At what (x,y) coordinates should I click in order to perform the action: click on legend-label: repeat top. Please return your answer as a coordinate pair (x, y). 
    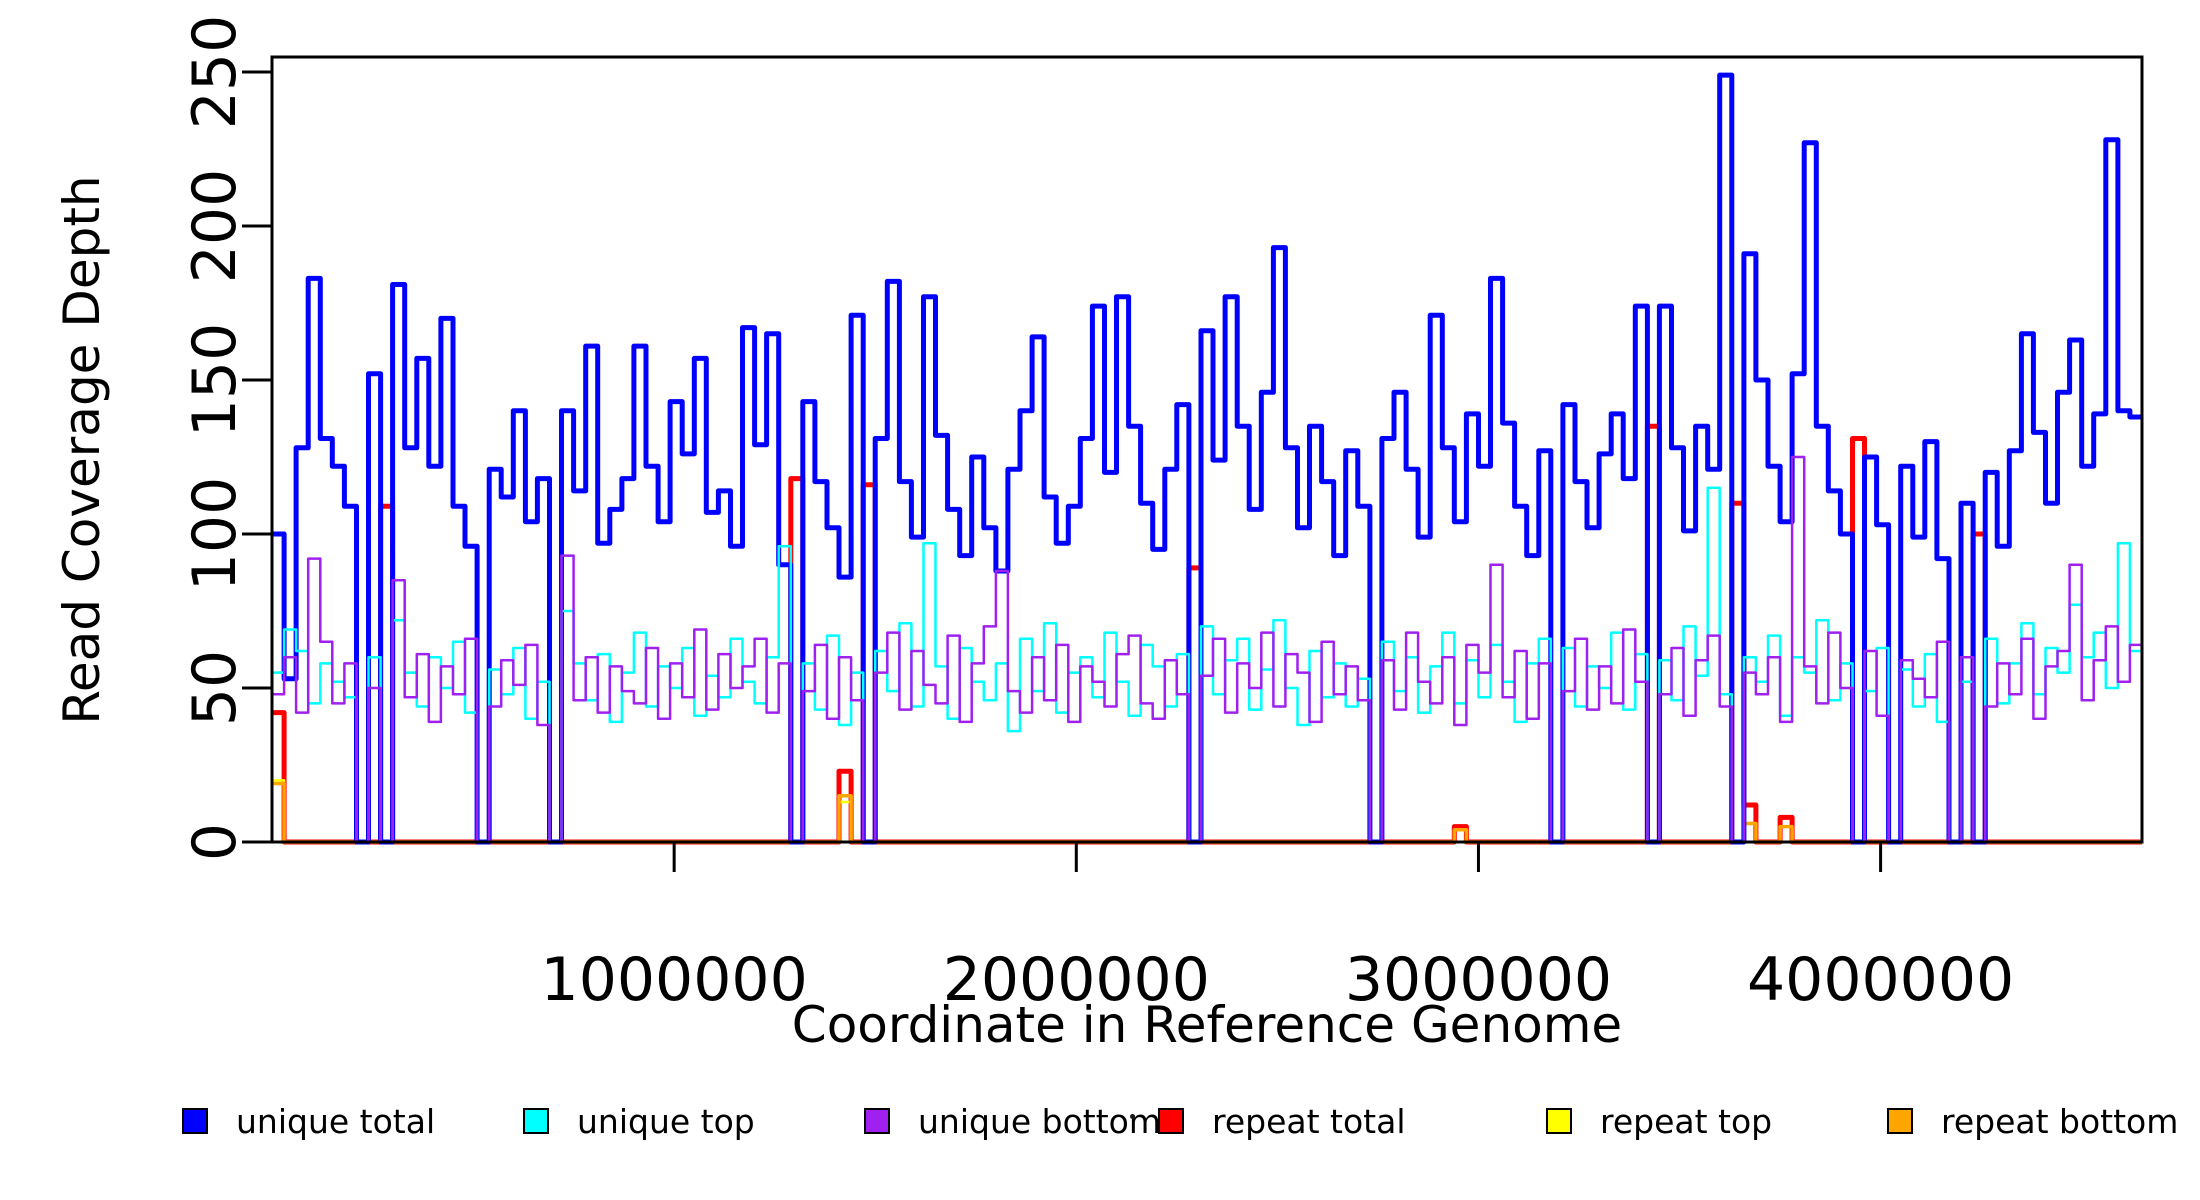
    Looking at the image, I should click on (1686, 1121).